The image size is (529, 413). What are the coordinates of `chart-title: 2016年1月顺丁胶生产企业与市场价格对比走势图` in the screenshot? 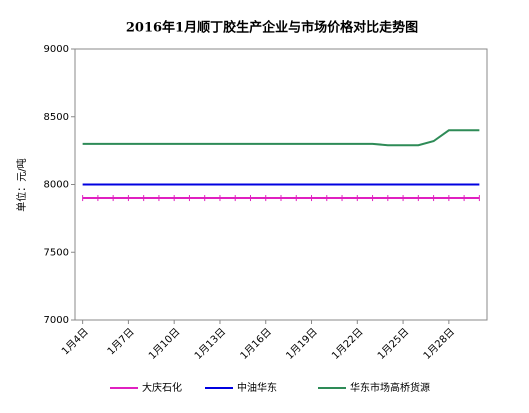 It's located at (272, 28).